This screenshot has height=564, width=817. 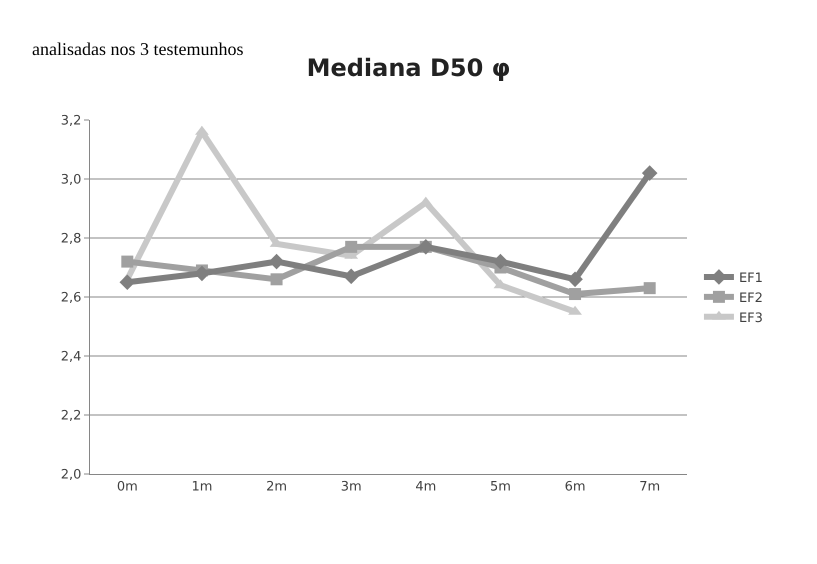 What do you see at coordinates (425, 487) in the screenshot?
I see `x-tick-label: 4m` at bounding box center [425, 487].